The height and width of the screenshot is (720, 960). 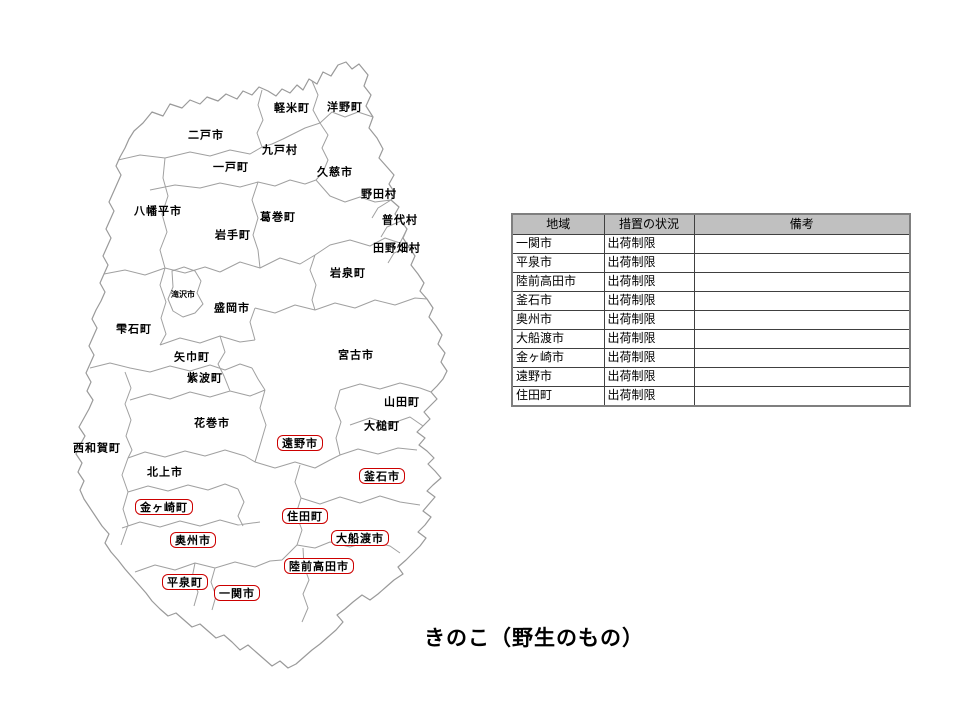 I want to click on area-label: 普代村, so click(x=400, y=220).